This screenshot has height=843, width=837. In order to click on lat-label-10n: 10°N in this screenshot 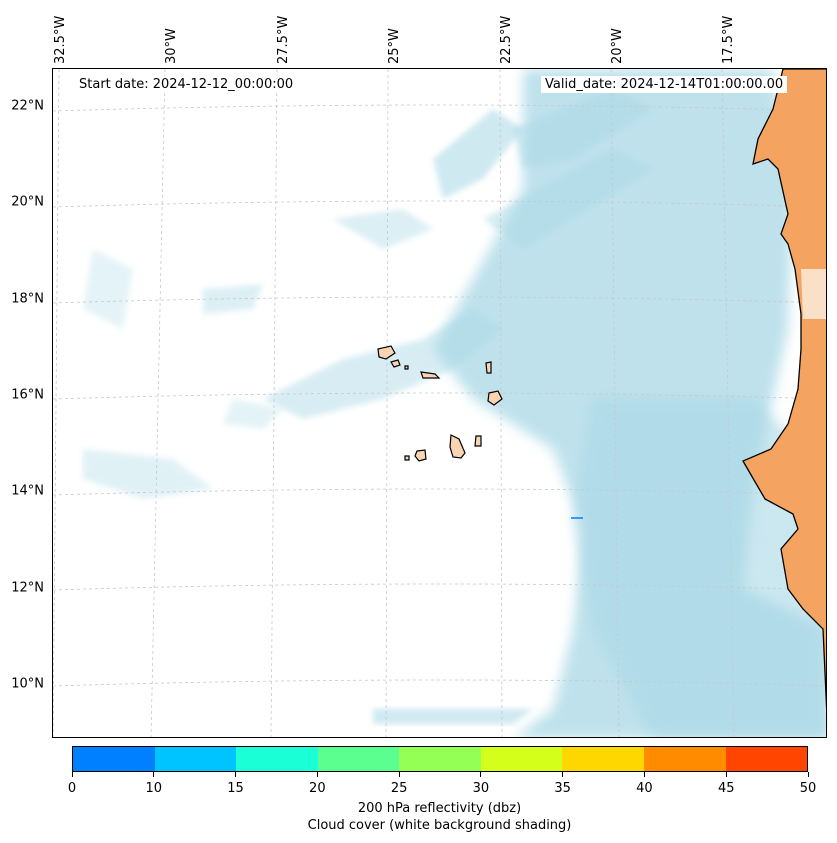, I will do `click(27, 684)`.